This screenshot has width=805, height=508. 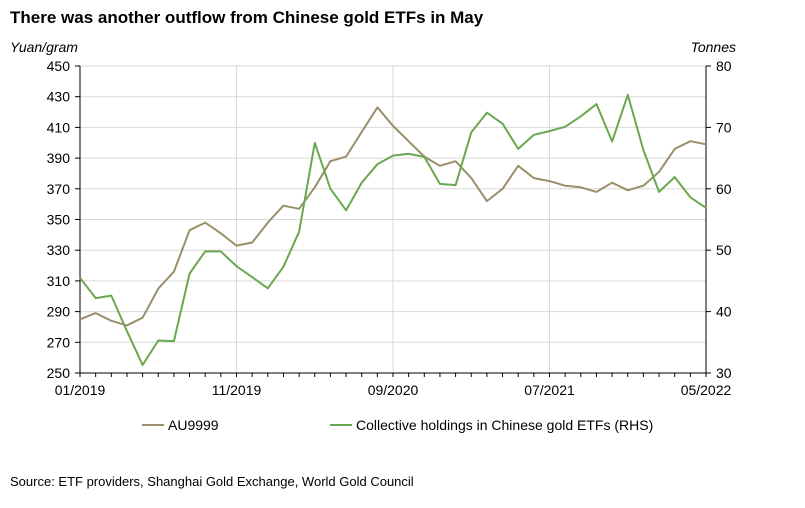 I want to click on y-left-tick-label: 290, so click(x=59, y=312).